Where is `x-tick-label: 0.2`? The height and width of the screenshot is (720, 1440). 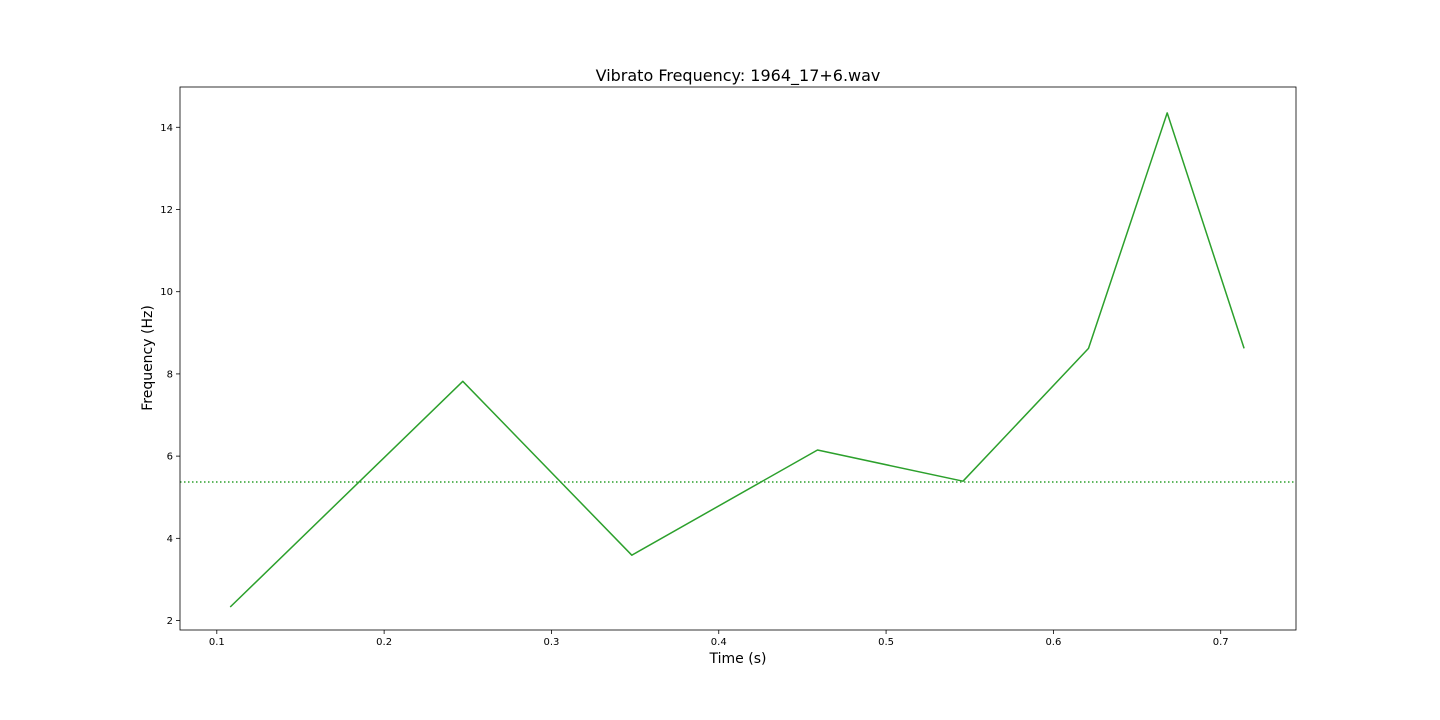 x-tick-label: 0.2 is located at coordinates (384, 642).